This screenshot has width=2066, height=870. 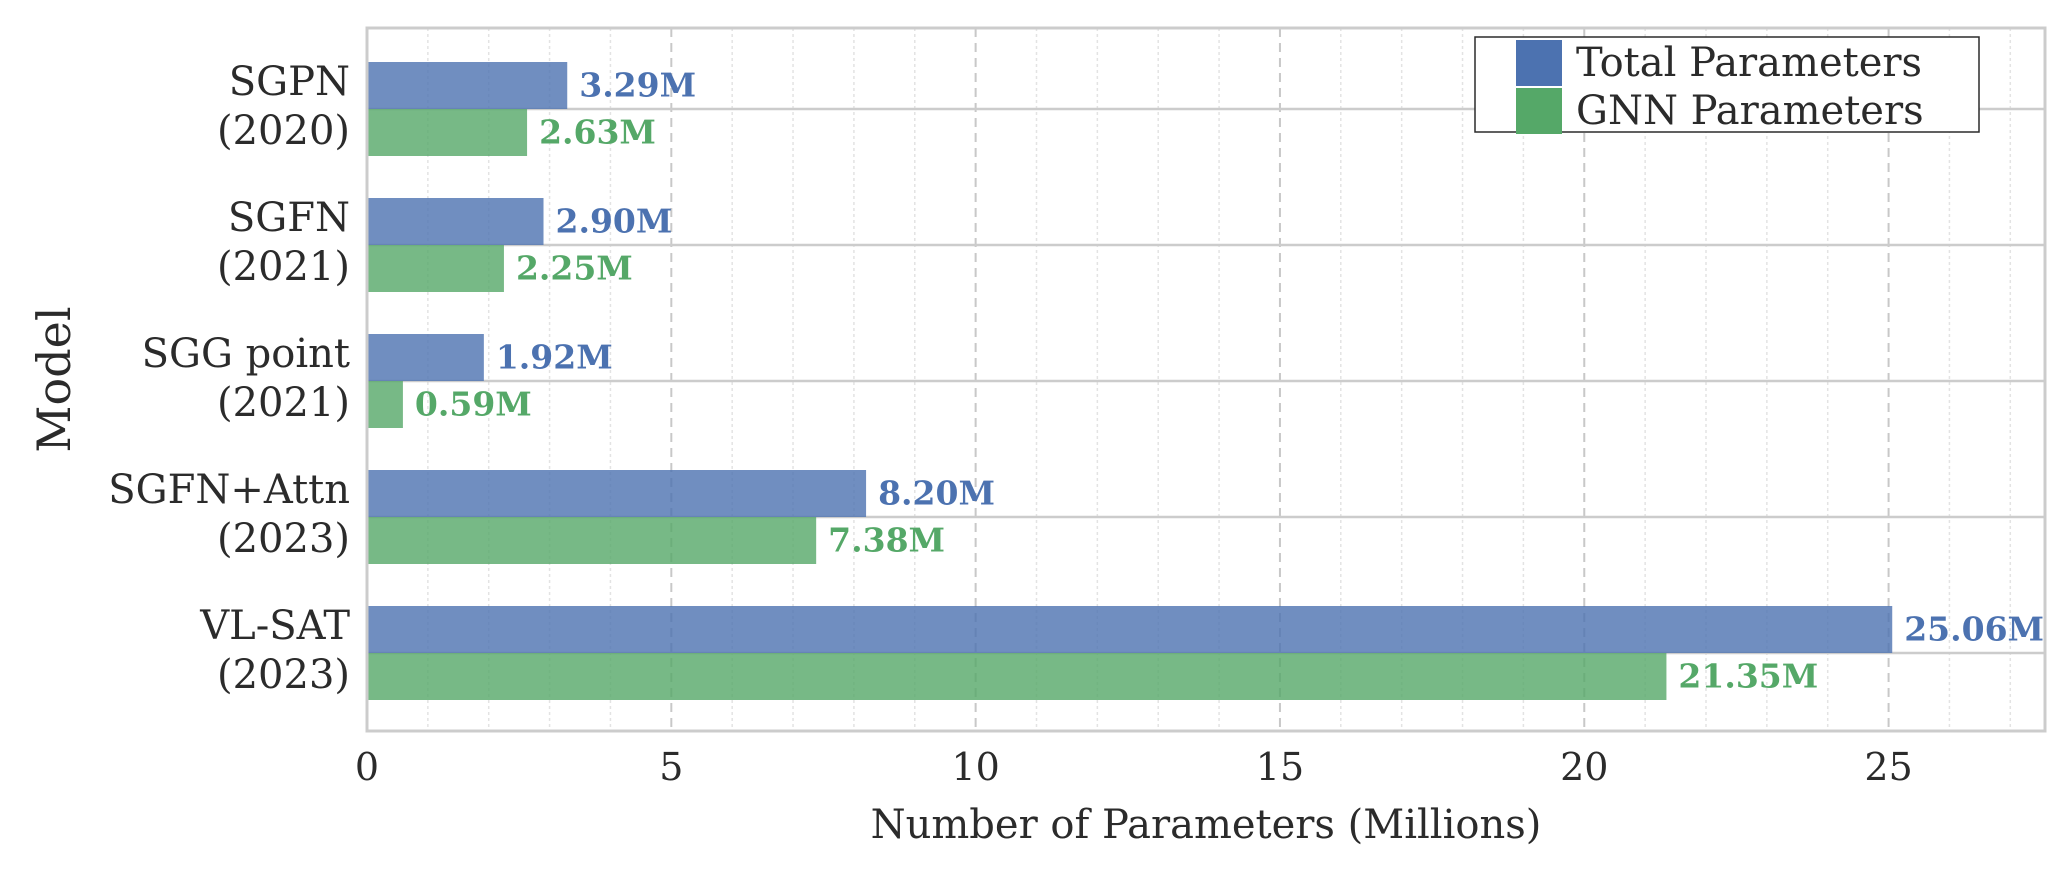 What do you see at coordinates (246, 354) in the screenshot?
I see `y-tick-label: SGG point` at bounding box center [246, 354].